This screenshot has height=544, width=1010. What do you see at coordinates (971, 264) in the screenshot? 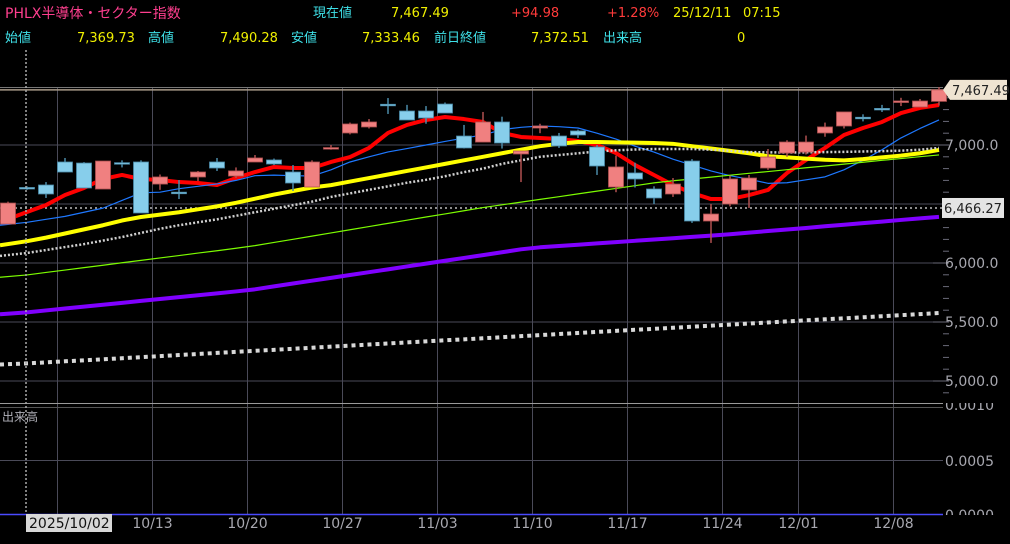
I see `price-axis-label: 6,000.0` at bounding box center [971, 264].